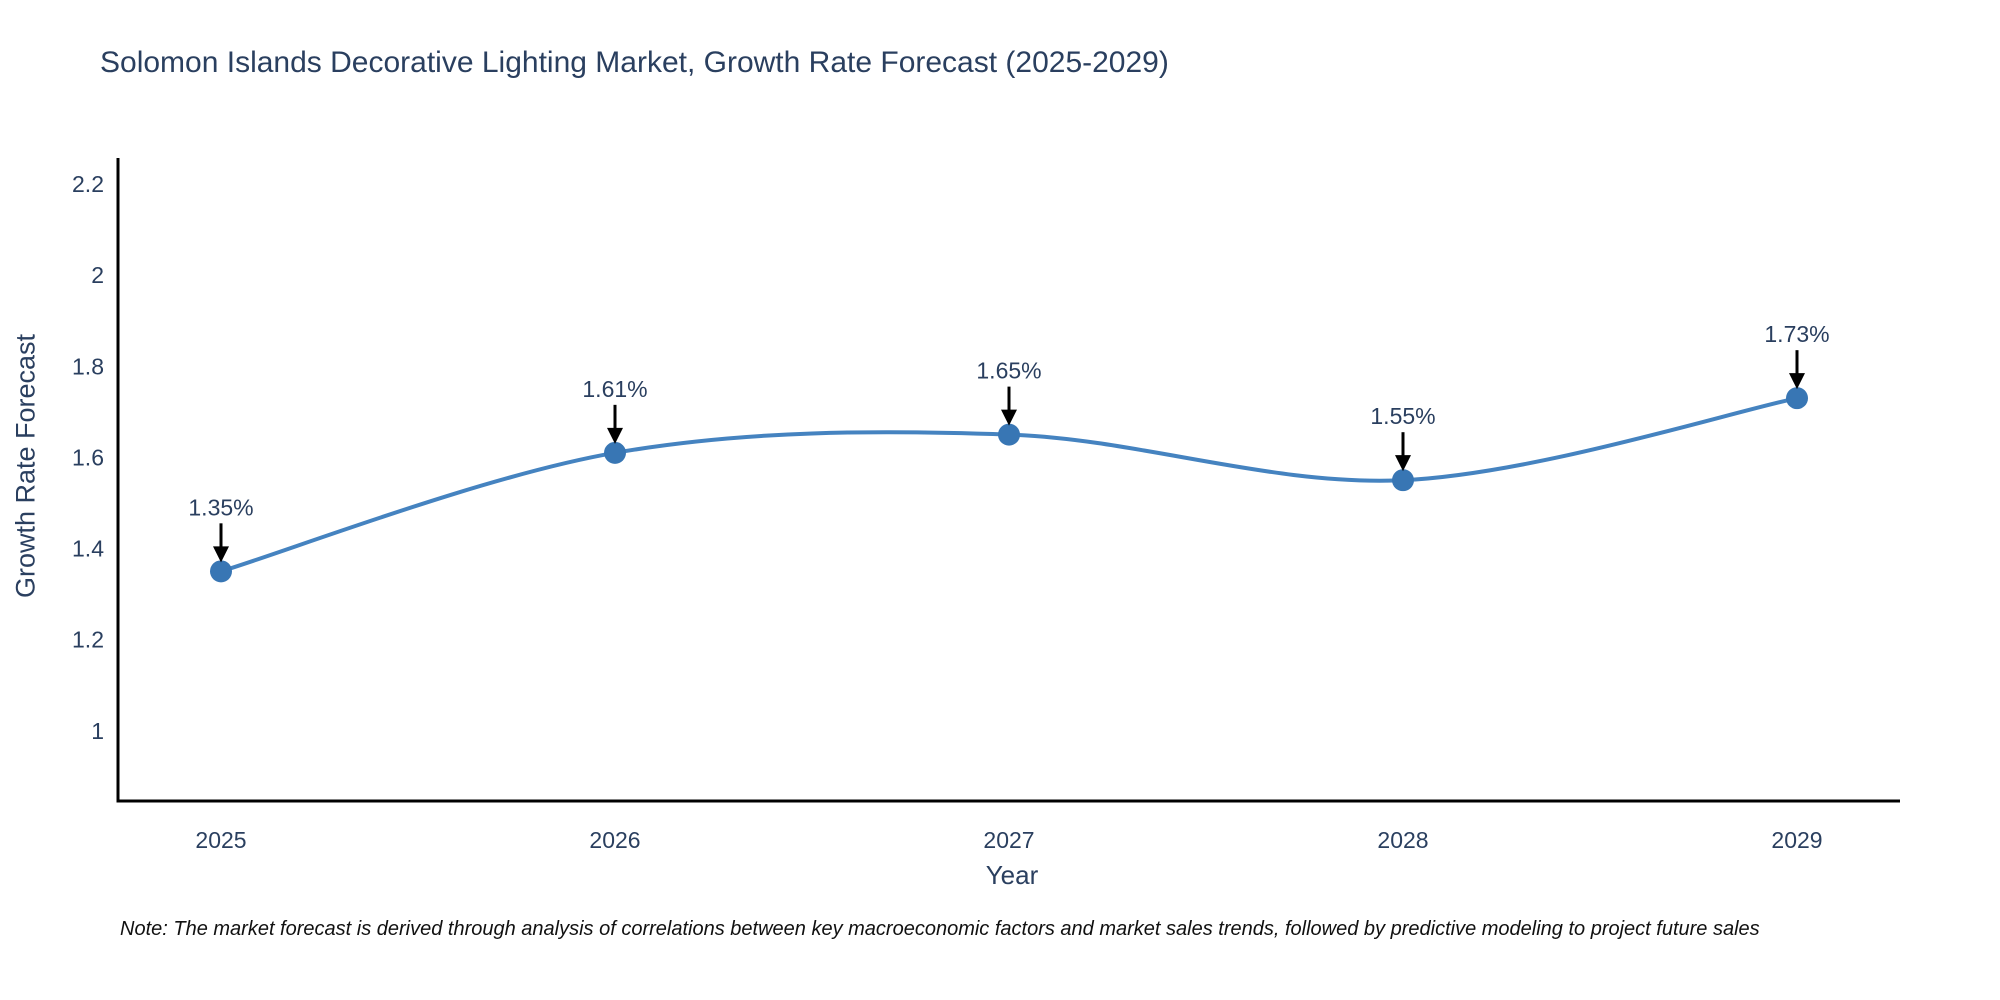  What do you see at coordinates (220, 840) in the screenshot?
I see `x-tick-label: 2025` at bounding box center [220, 840].